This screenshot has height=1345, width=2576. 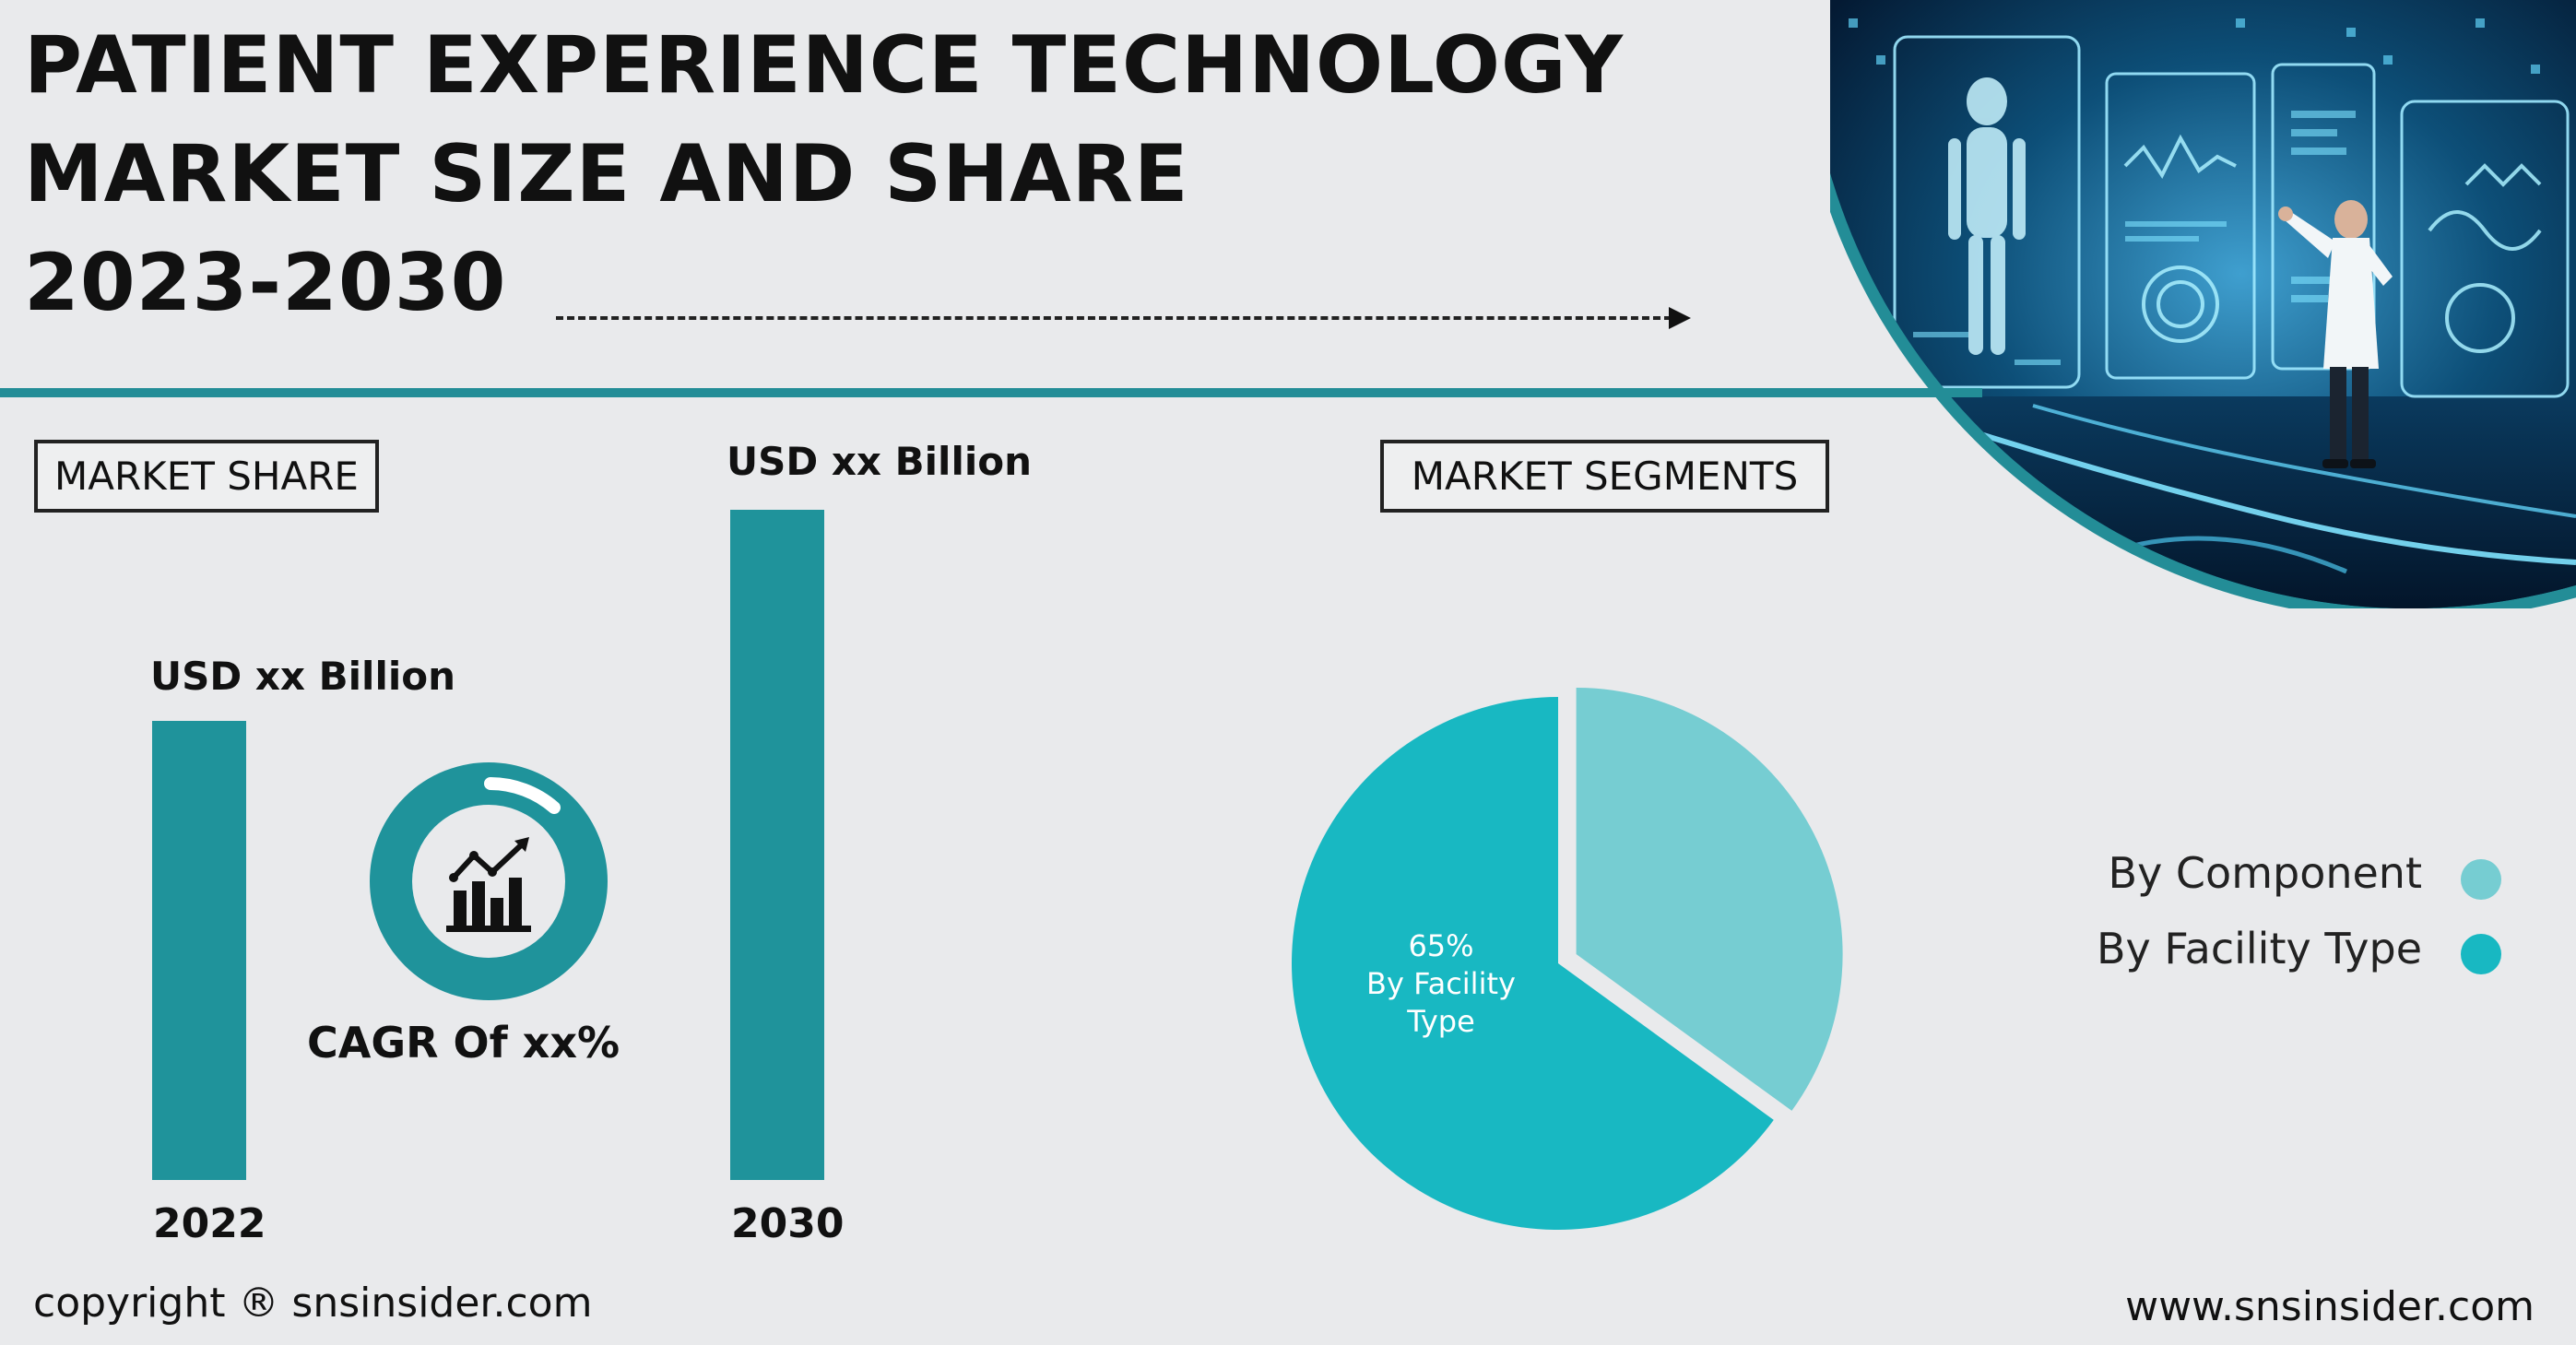 I want to click on dashed-arrow-line, so click(x=1114, y=318).